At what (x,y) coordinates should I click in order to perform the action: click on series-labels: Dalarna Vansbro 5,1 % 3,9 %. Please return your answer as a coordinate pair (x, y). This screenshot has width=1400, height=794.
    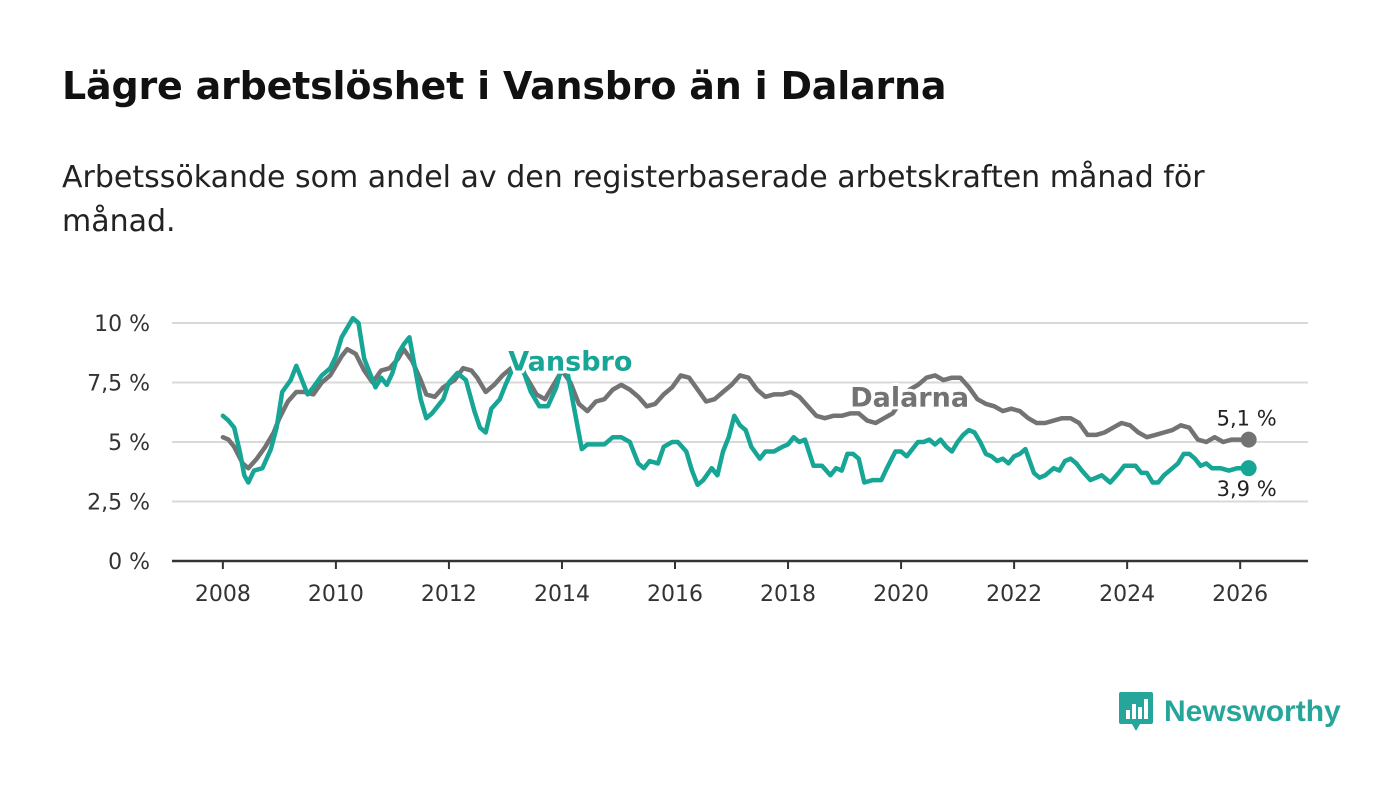
    Looking at the image, I should click on (891, 424).